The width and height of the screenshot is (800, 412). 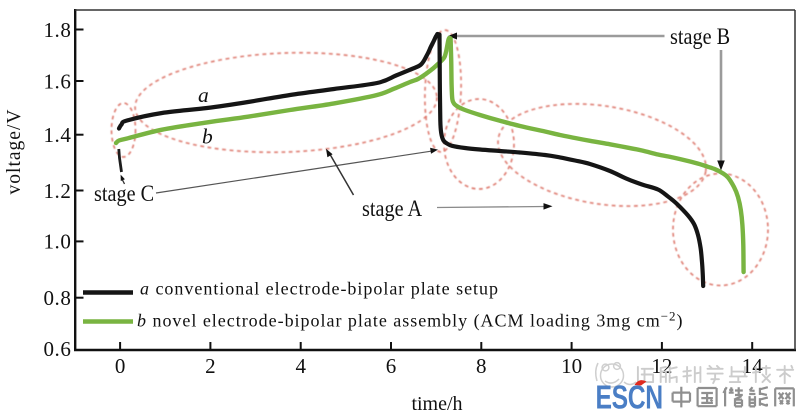 I want to click on svg-text: 4, so click(x=300, y=366).